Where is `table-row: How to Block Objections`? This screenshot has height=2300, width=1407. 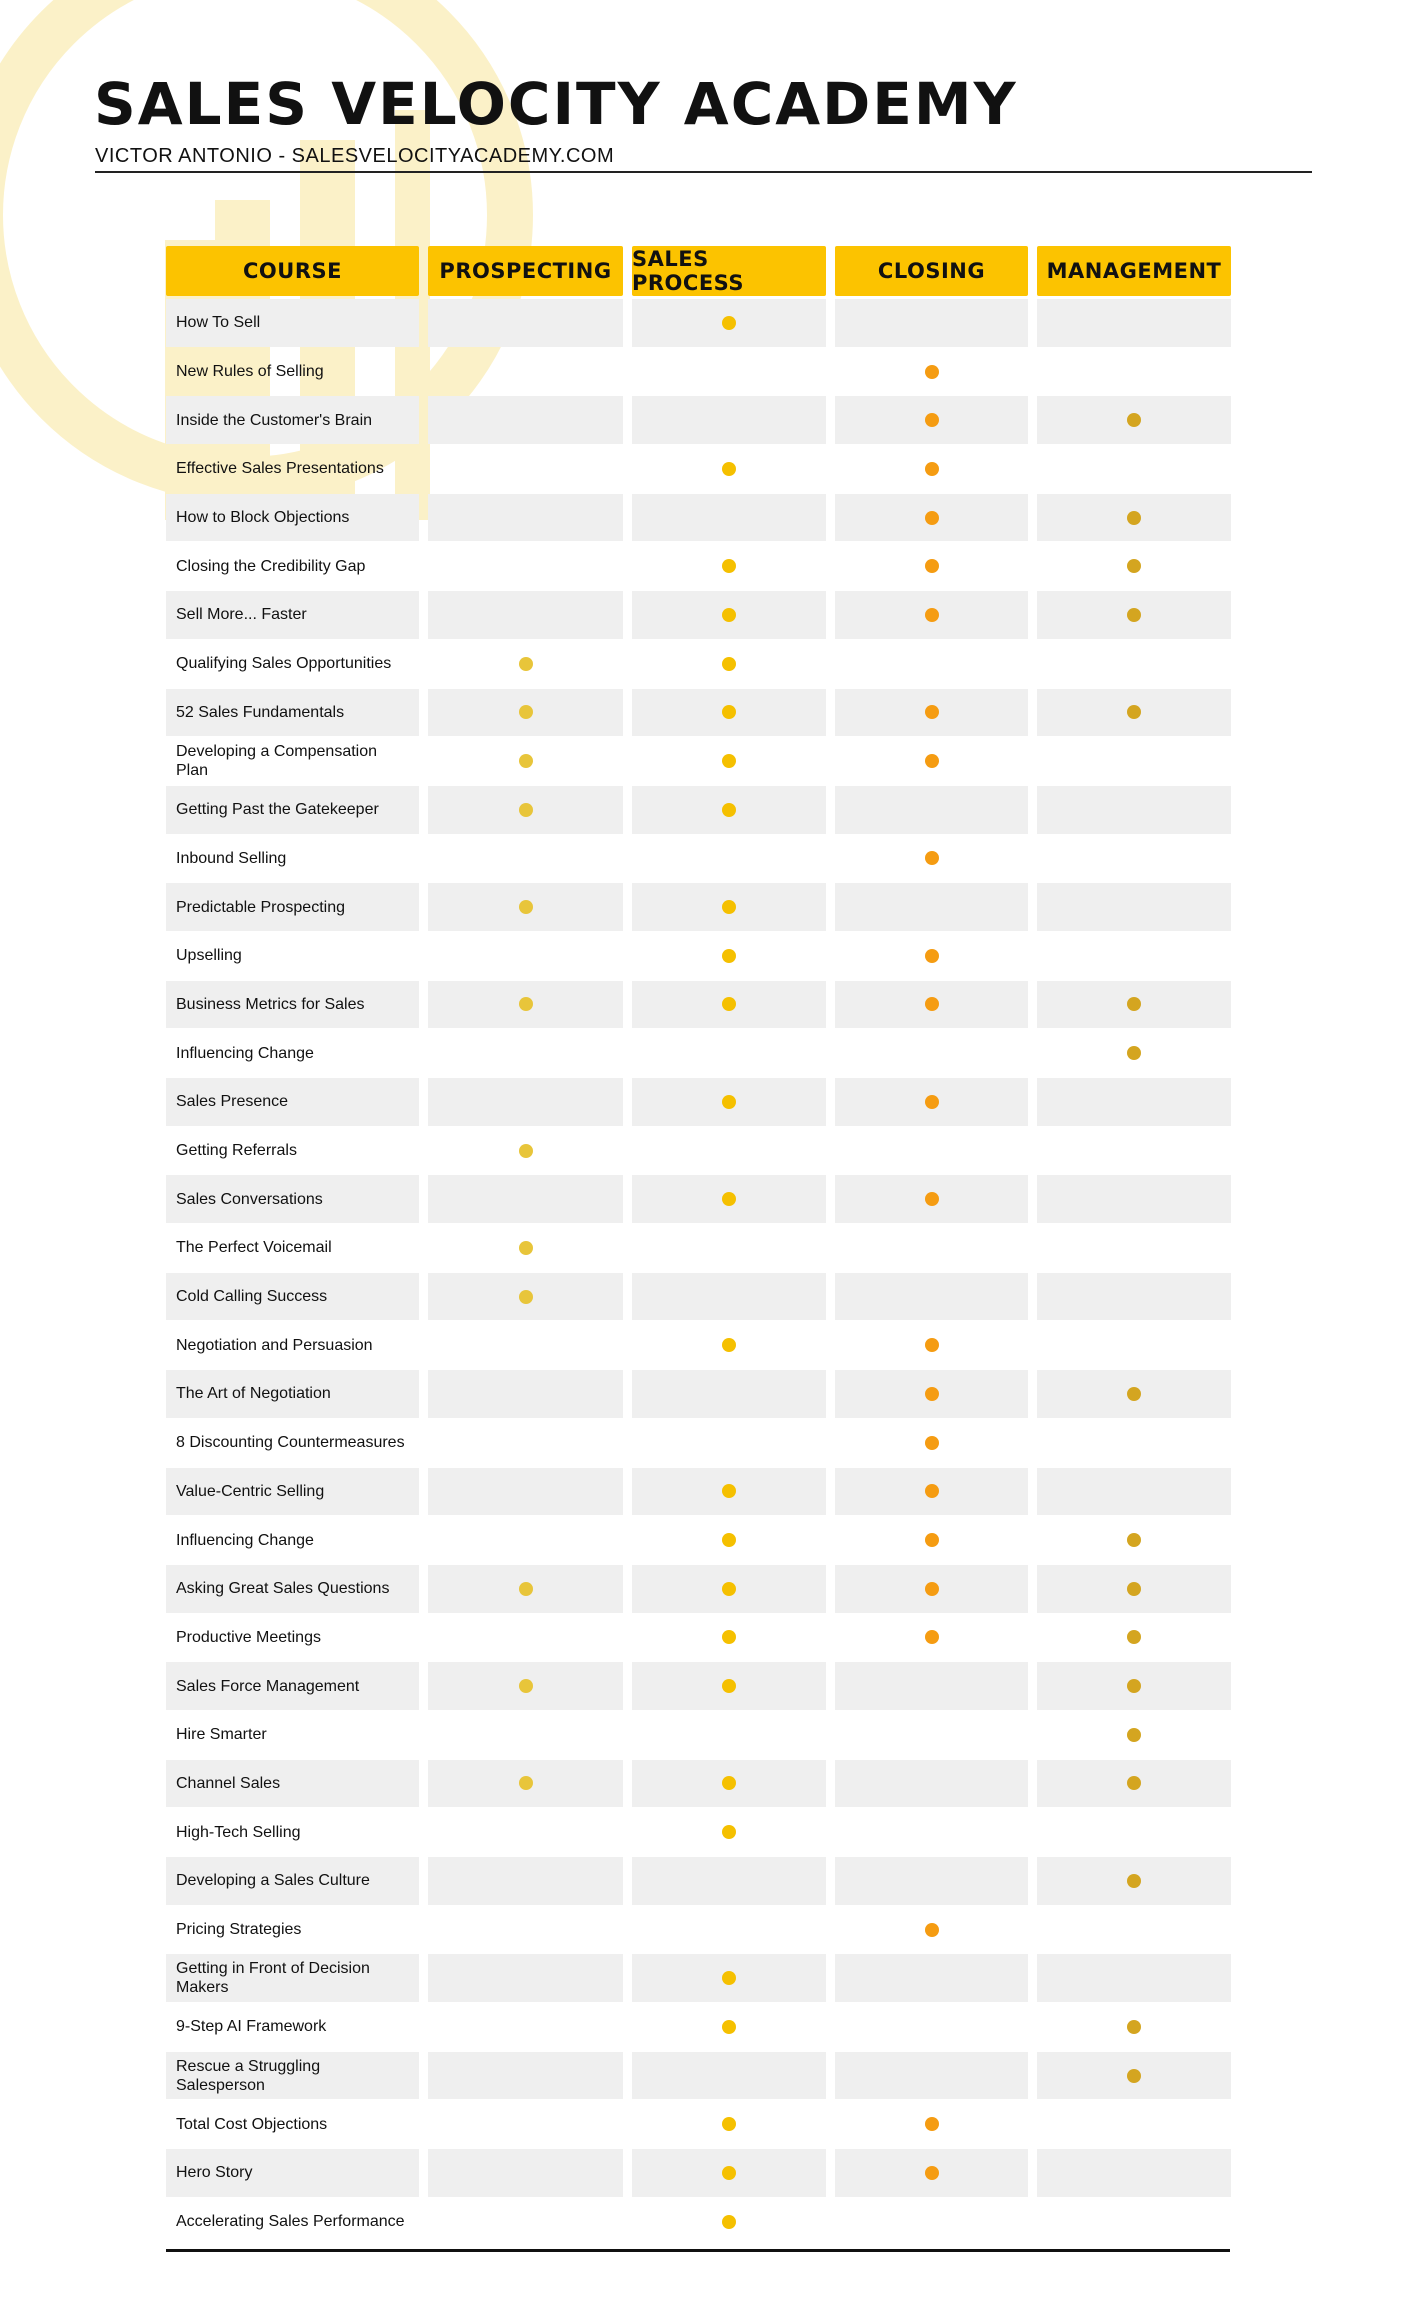 table-row: How to Block Objections is located at coordinates (698, 518).